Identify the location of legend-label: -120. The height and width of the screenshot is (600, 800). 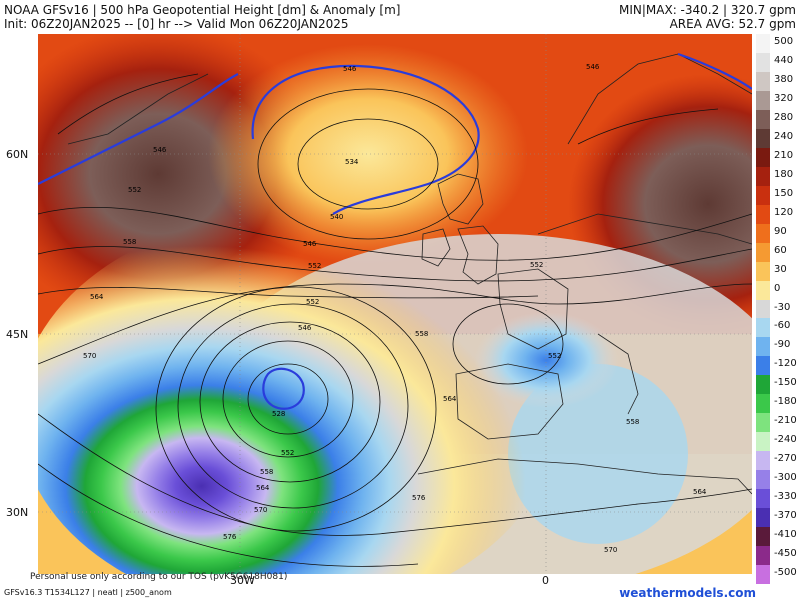
(785, 364).